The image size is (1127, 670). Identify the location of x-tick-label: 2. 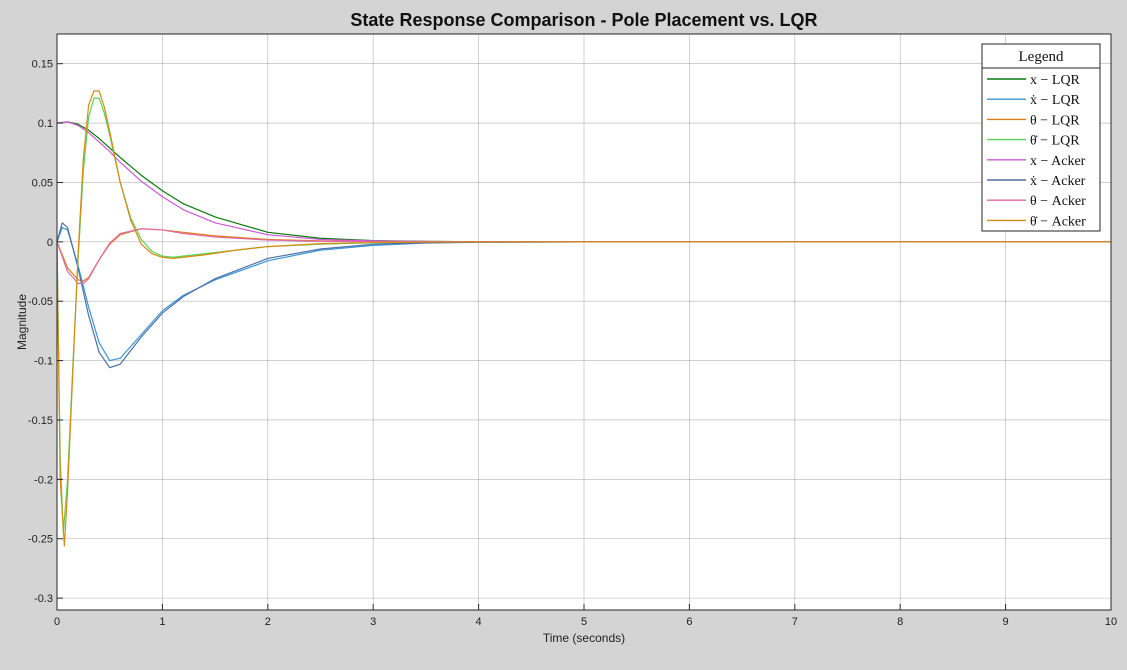
(268, 622).